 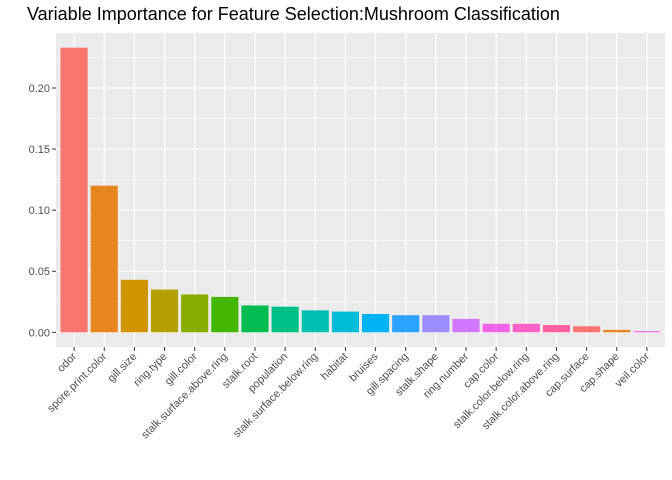 What do you see at coordinates (39, 150) in the screenshot?
I see `y-tick-label: 0.15` at bounding box center [39, 150].